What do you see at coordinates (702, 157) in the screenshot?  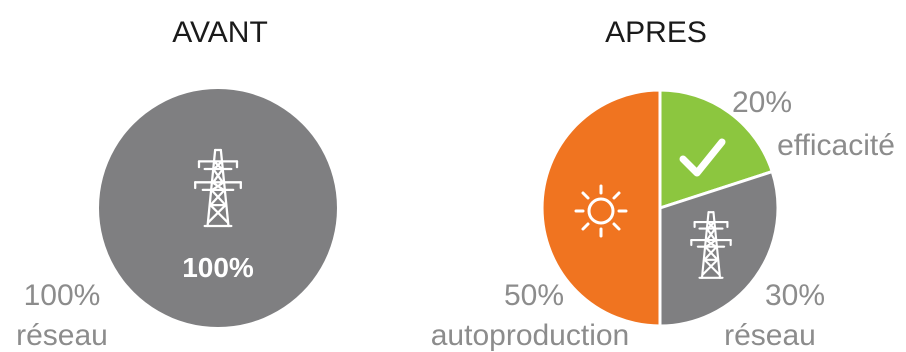 I see `checkmark-icon` at bounding box center [702, 157].